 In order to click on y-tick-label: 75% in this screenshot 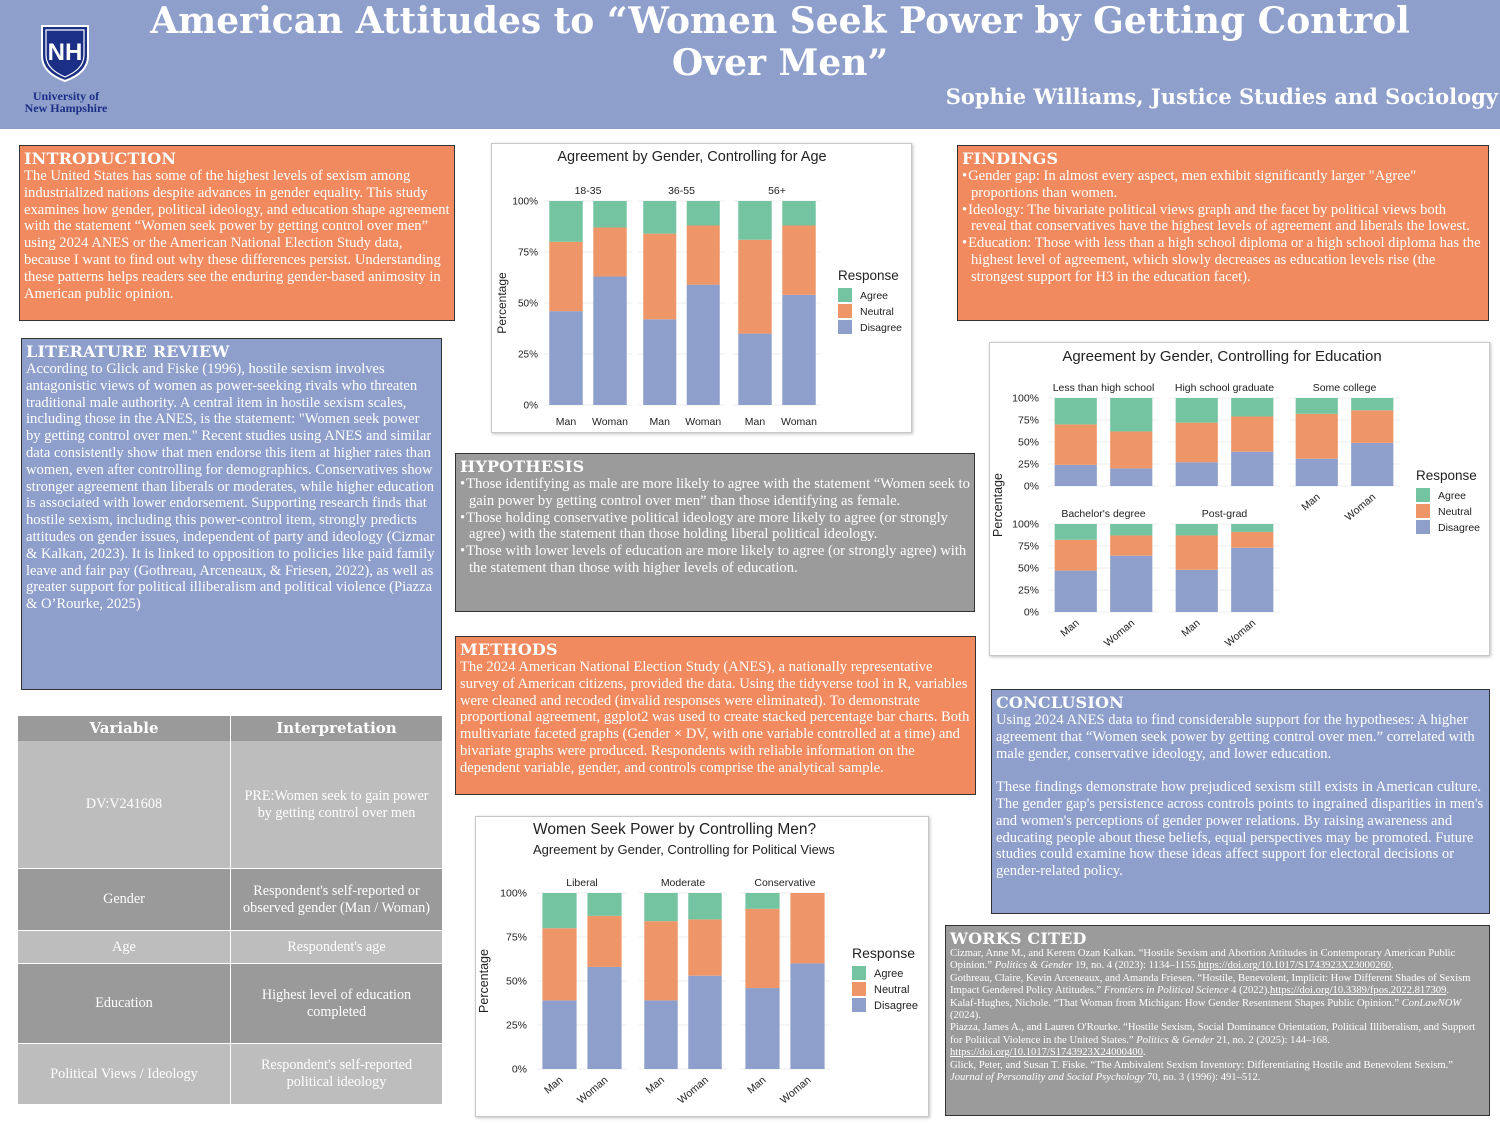, I will do `click(528, 253)`.